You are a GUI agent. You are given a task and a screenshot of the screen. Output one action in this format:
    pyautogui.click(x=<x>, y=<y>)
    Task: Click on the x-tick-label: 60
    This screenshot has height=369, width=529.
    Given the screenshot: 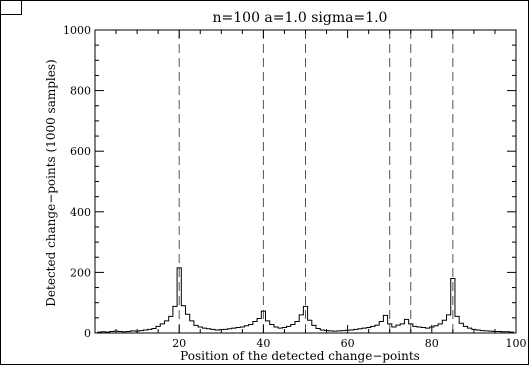 What is the action you would take?
    pyautogui.click(x=348, y=343)
    